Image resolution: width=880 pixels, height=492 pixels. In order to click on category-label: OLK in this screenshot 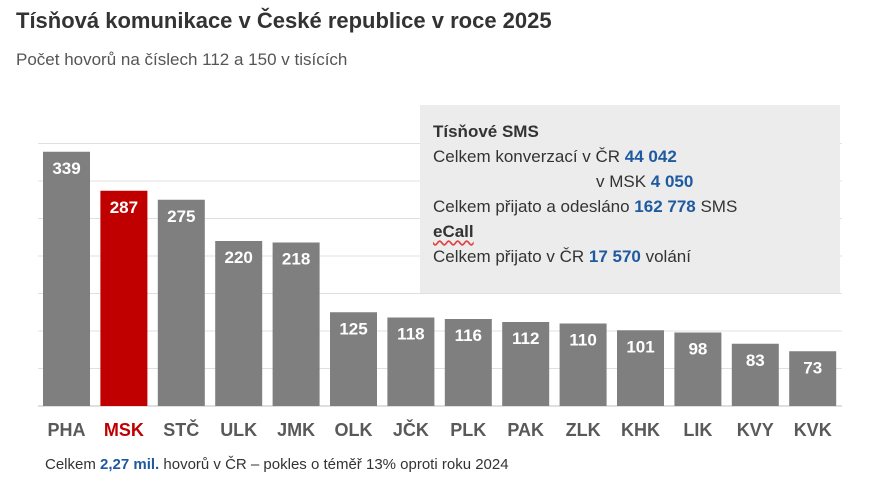, I will do `click(354, 430)`.